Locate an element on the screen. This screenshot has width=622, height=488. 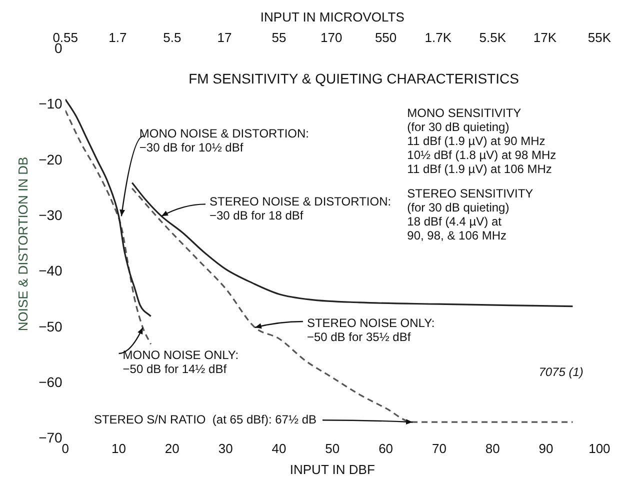
annotation: MONO SENSITIVITY (for 30 dB quieting) 11 dBf (1.9 µV) at 90 MHz 10½ dBf (1.8 µV) at 98 MHz 11 dBf (1.9 µV) at 106 MHz is located at coordinates (481, 141).